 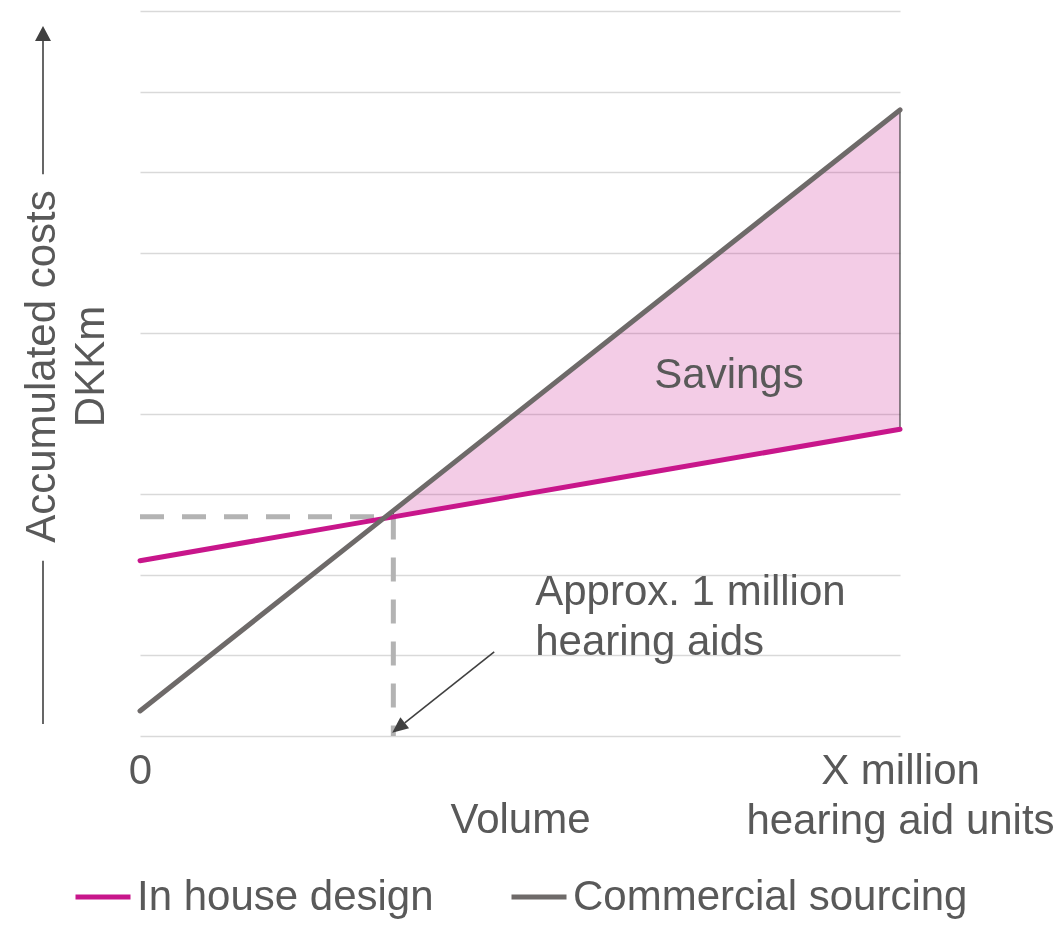 I want to click on y-axis-title: Accumulated costs DKKm, so click(x=64, y=366).